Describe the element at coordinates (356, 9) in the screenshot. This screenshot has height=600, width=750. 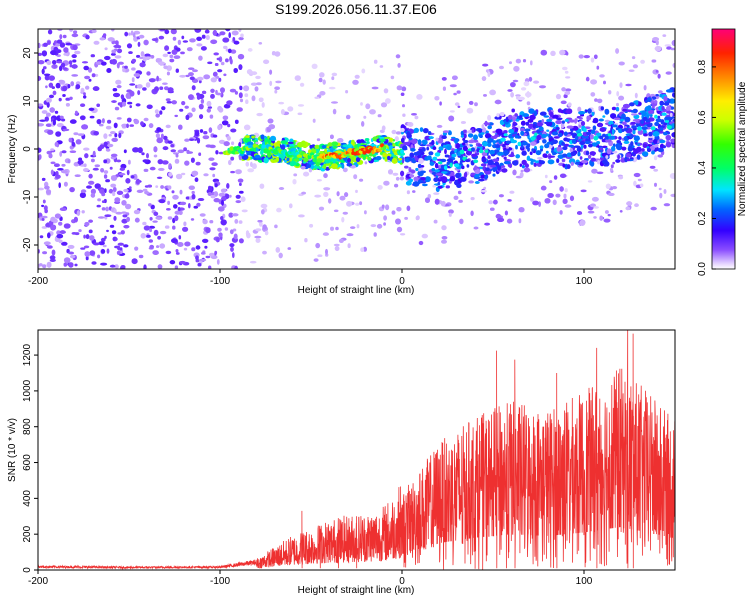
I see `chart-title: S199.2026.056.11.37.E06` at that location.